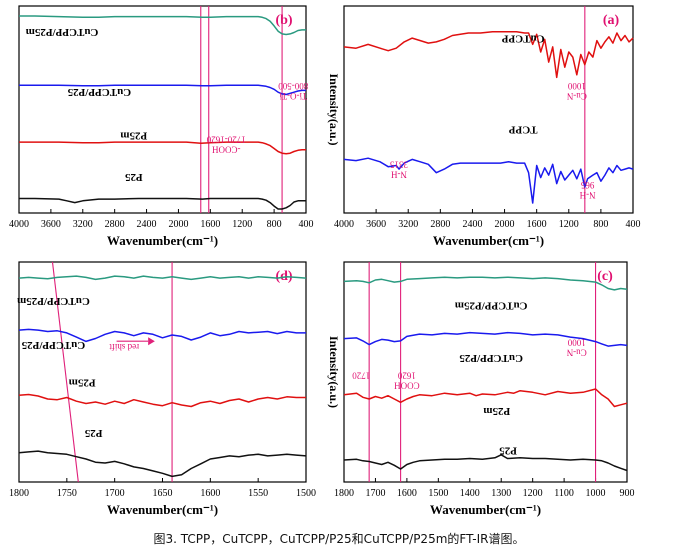  Describe the element at coordinates (225, 140) in the screenshot. I see `annotation-label: 1720-1620` at that location.